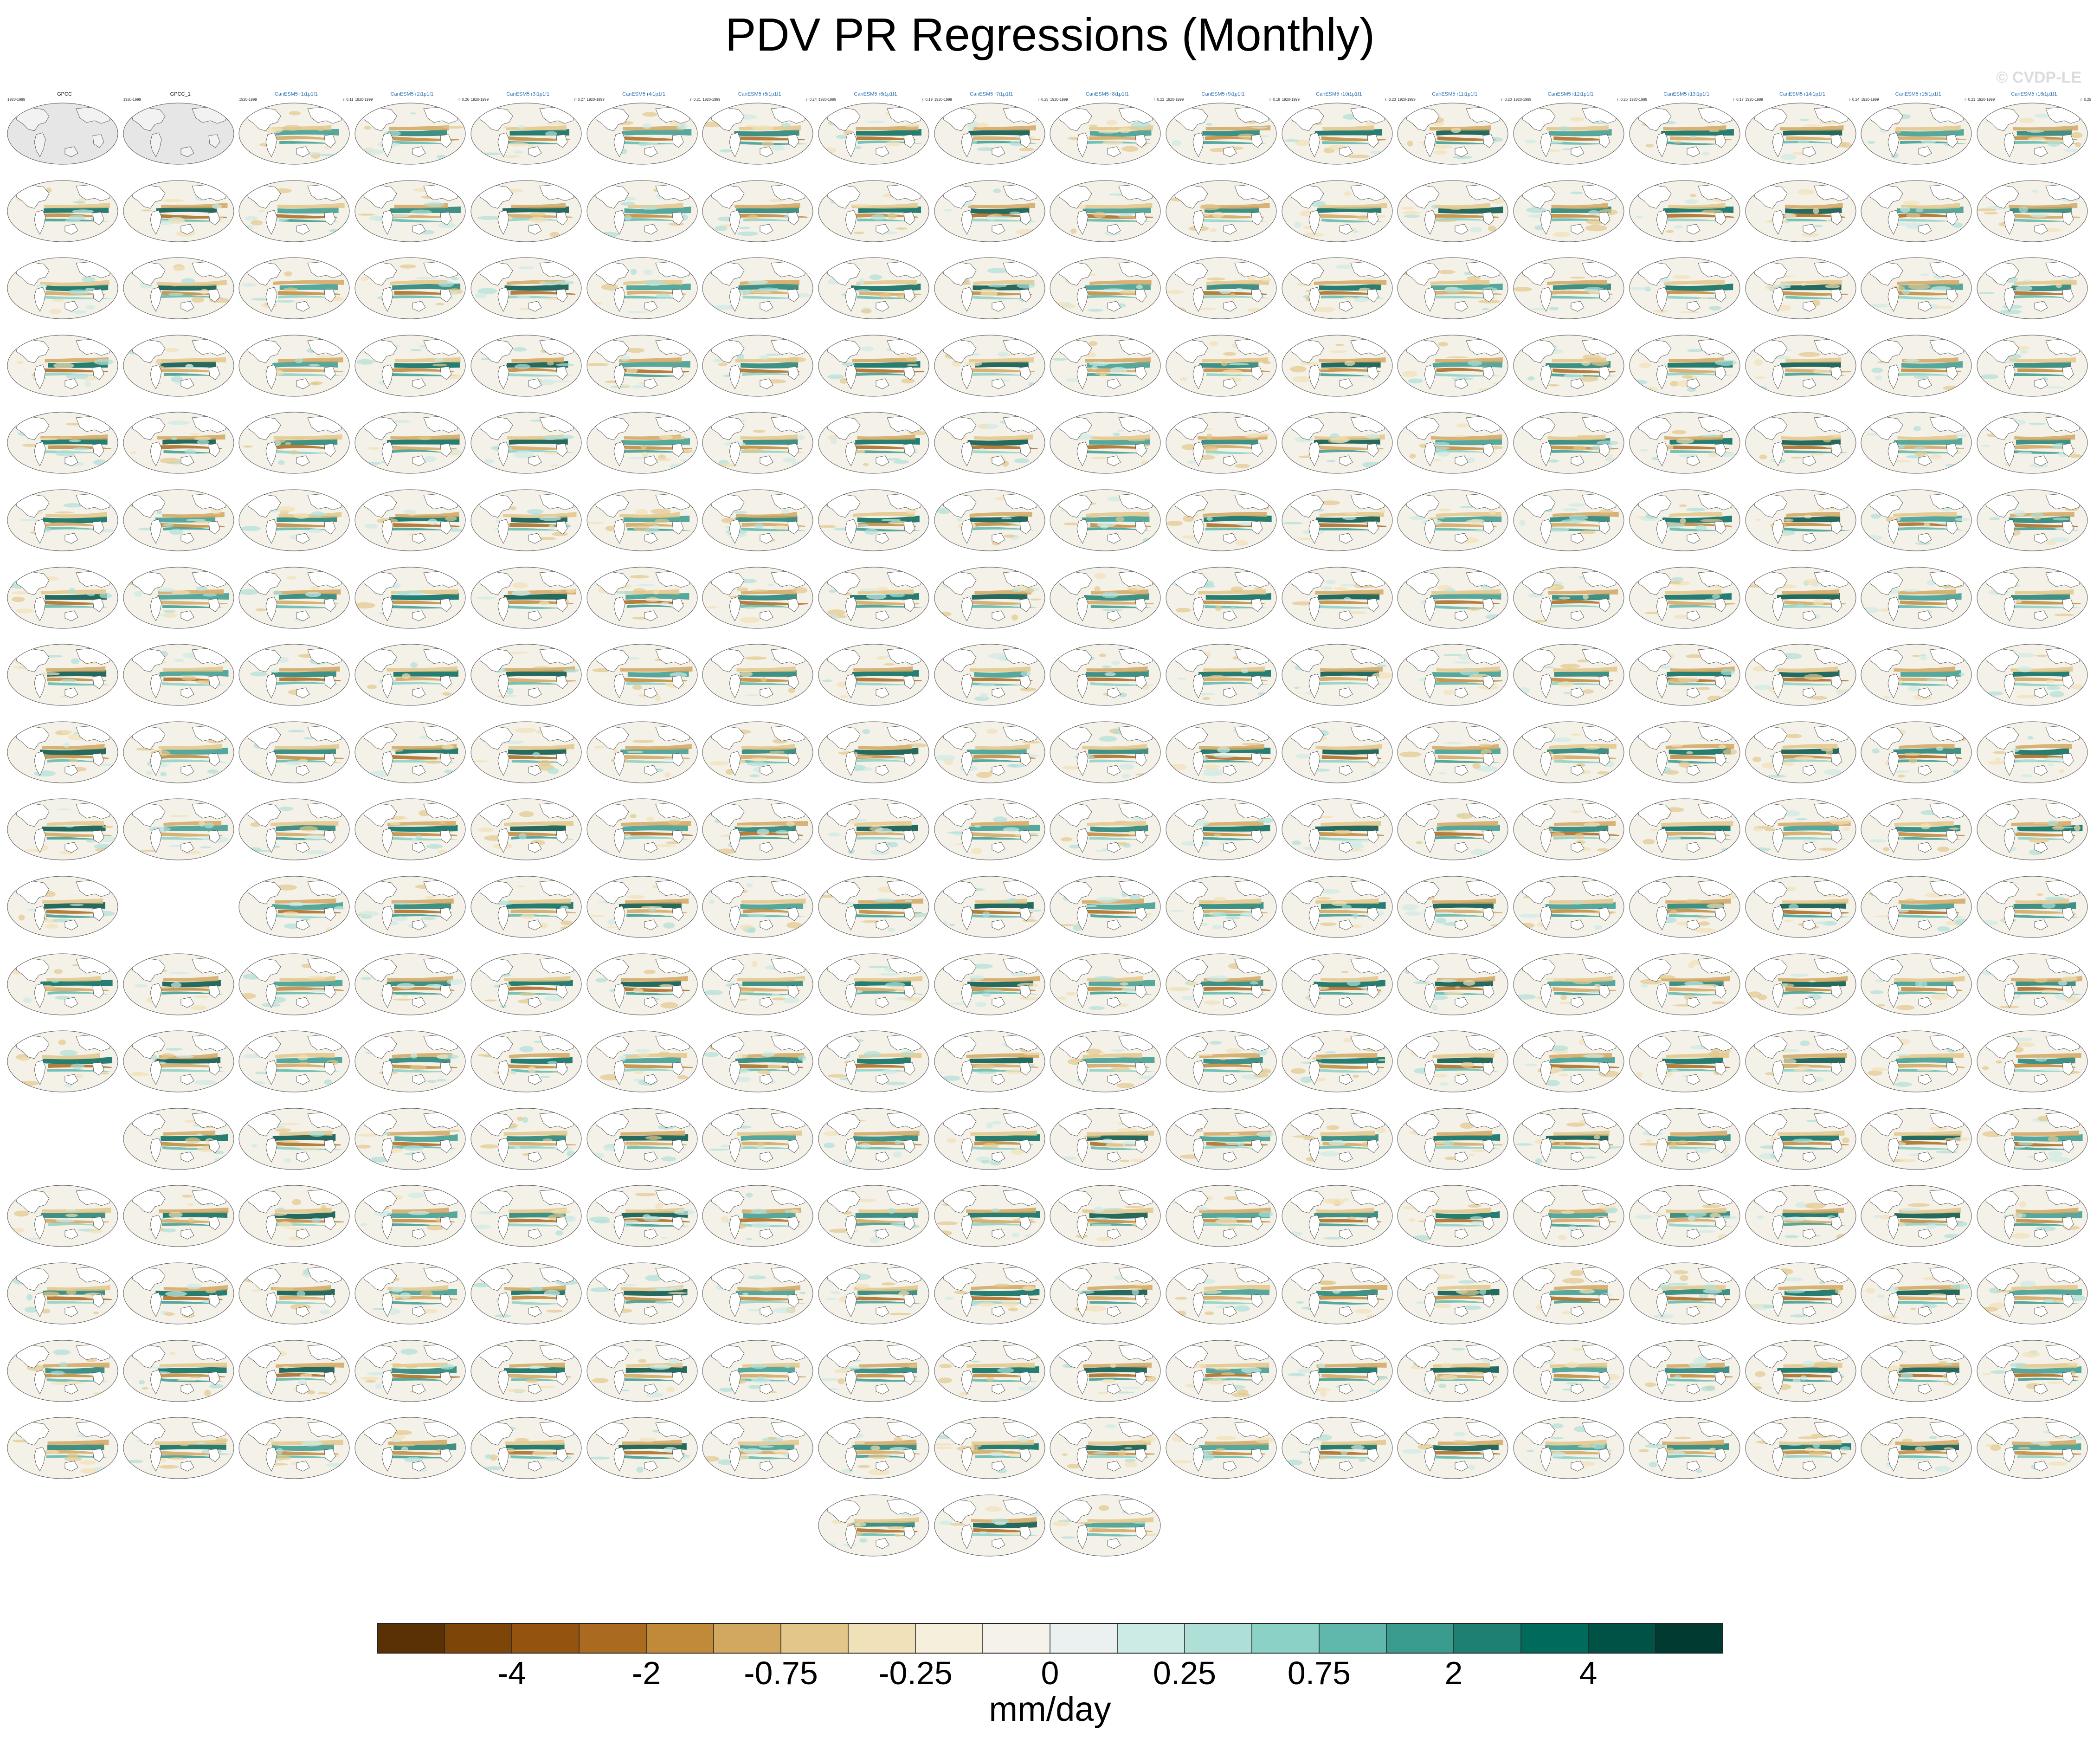 The width and height of the screenshot is (2100, 1745). I want to click on panel-correlation: r=0.26, so click(464, 99).